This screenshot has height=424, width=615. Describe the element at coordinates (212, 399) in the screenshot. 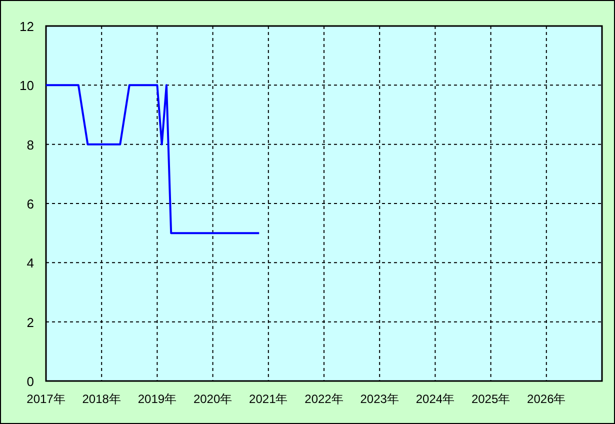

I see `x-tick-label: 2020年` at that location.